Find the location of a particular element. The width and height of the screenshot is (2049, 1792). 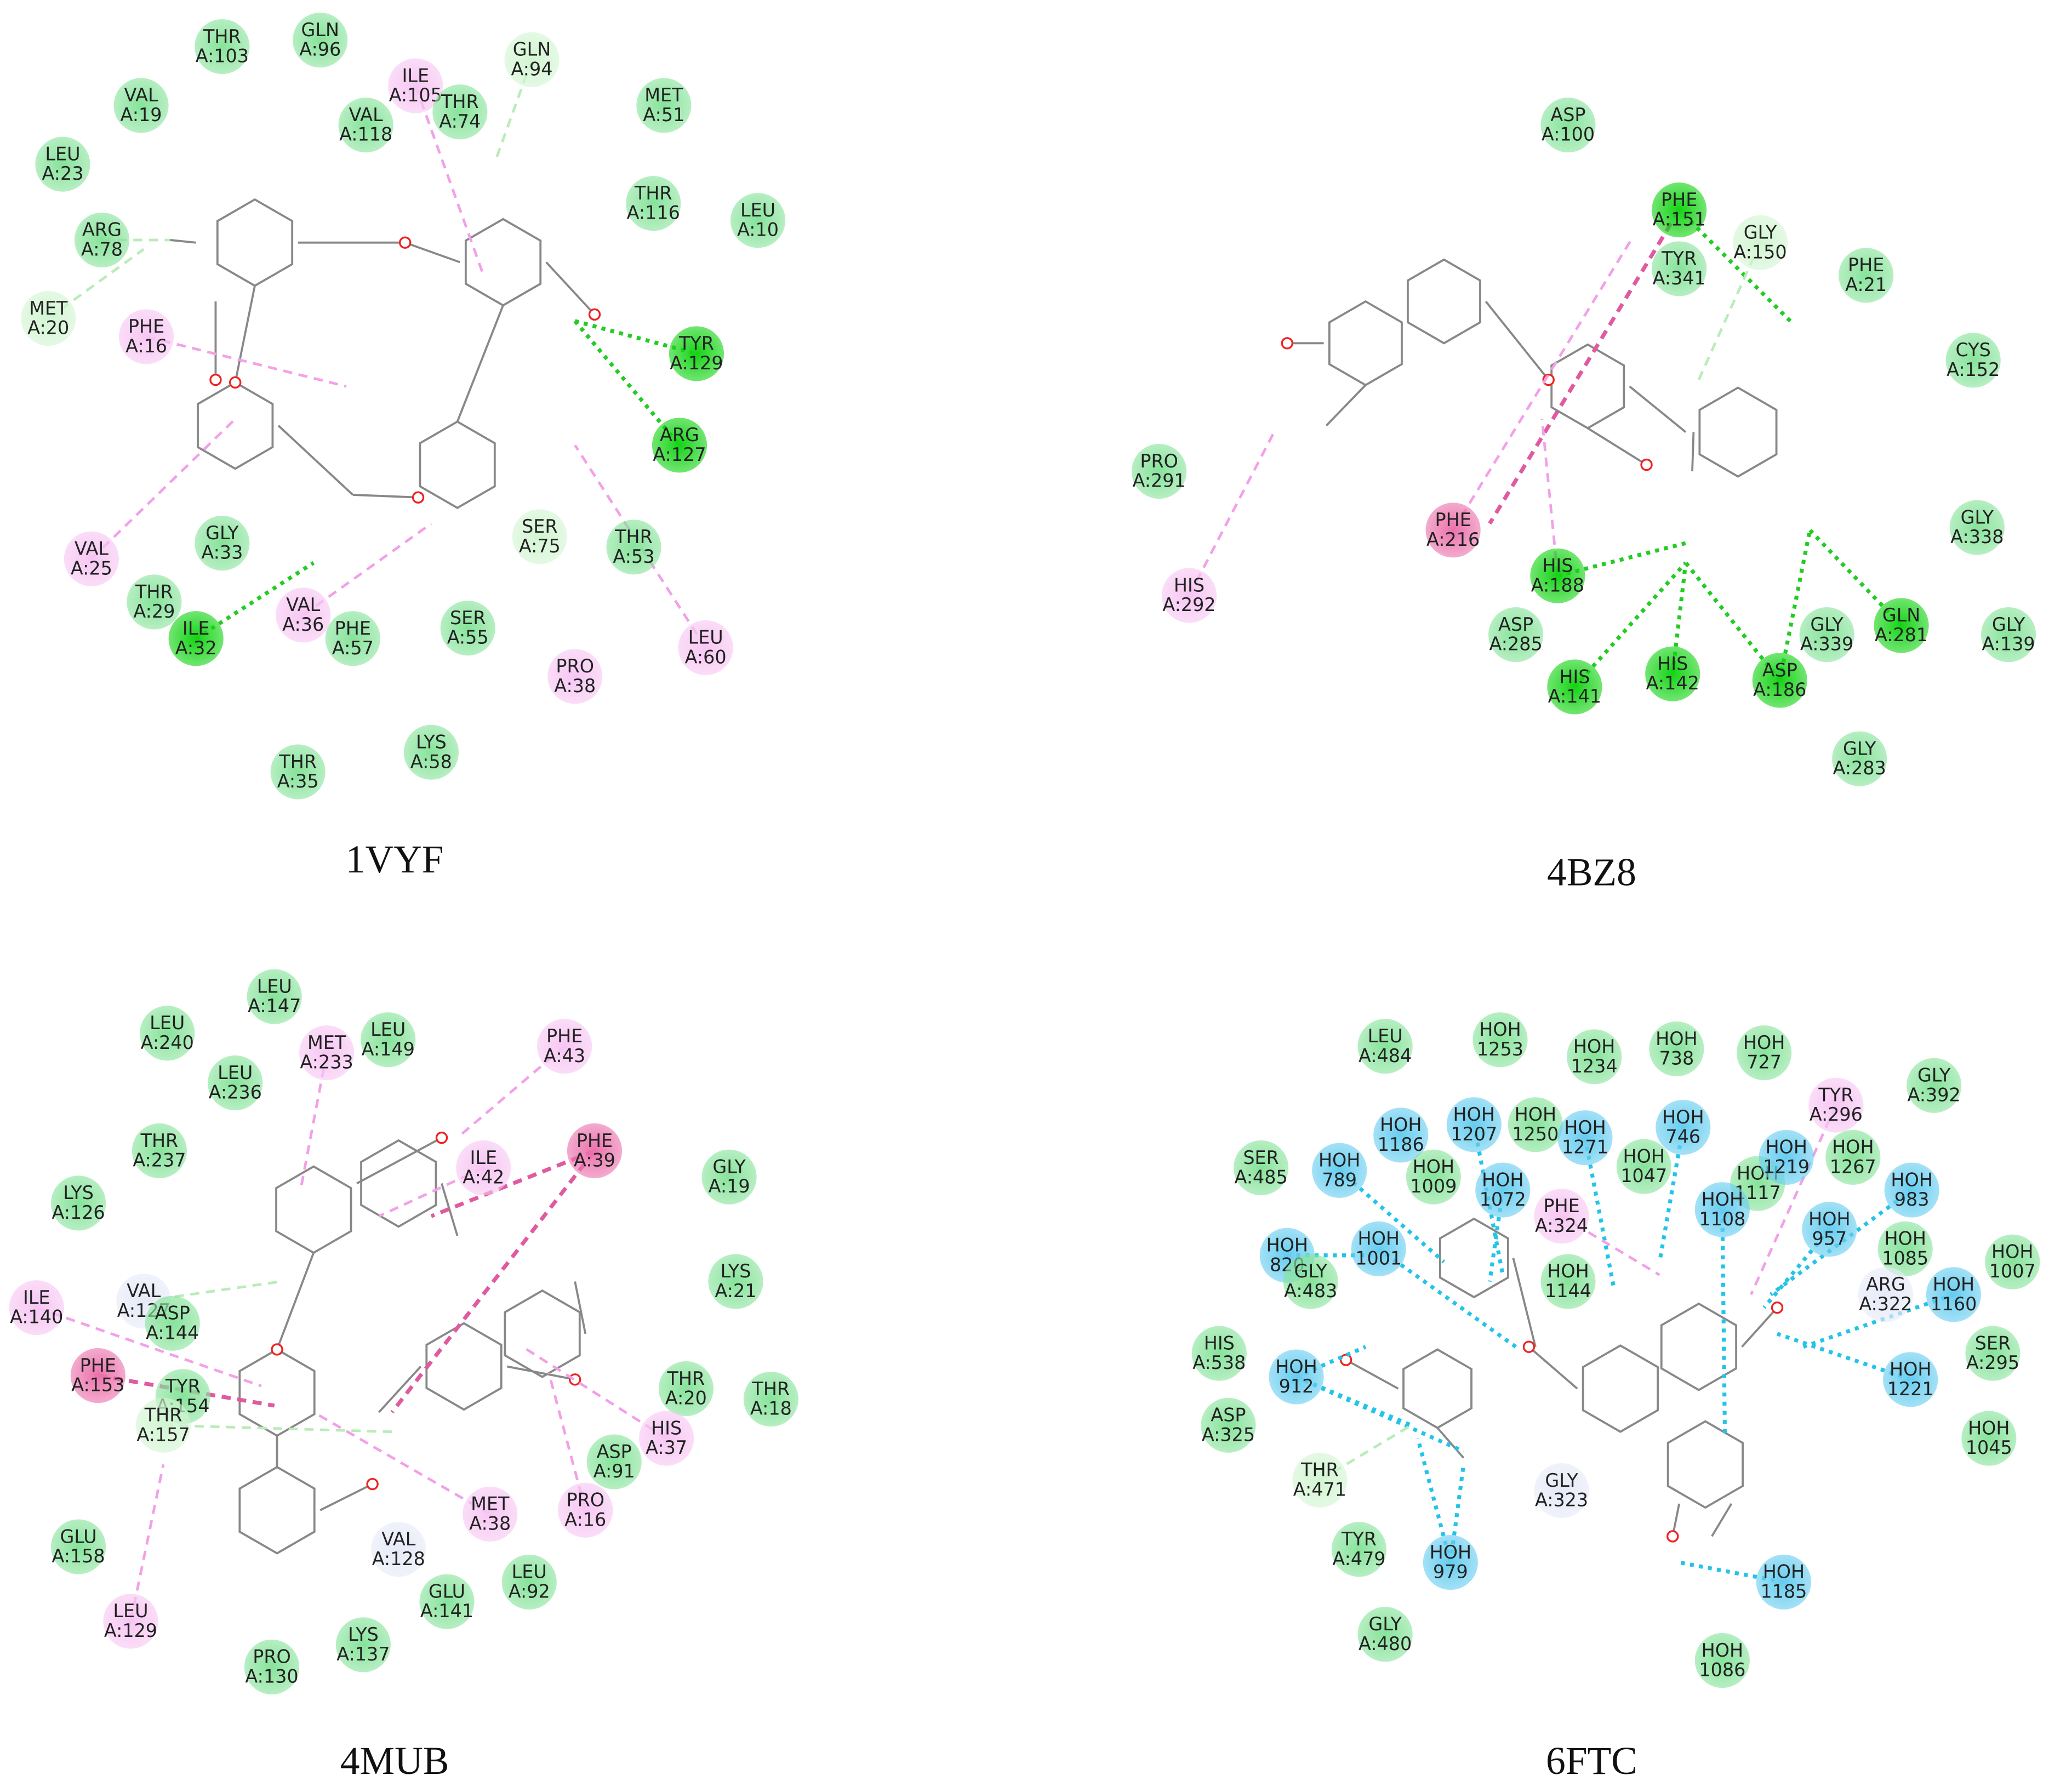

residue-name: VAL is located at coordinates (144, 1291).